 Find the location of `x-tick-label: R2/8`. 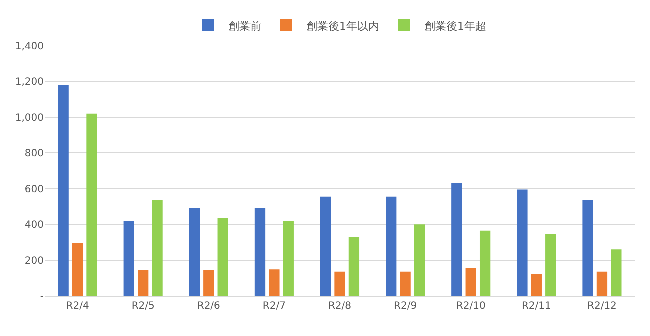

x-tick-label: R2/8 is located at coordinates (340, 306).